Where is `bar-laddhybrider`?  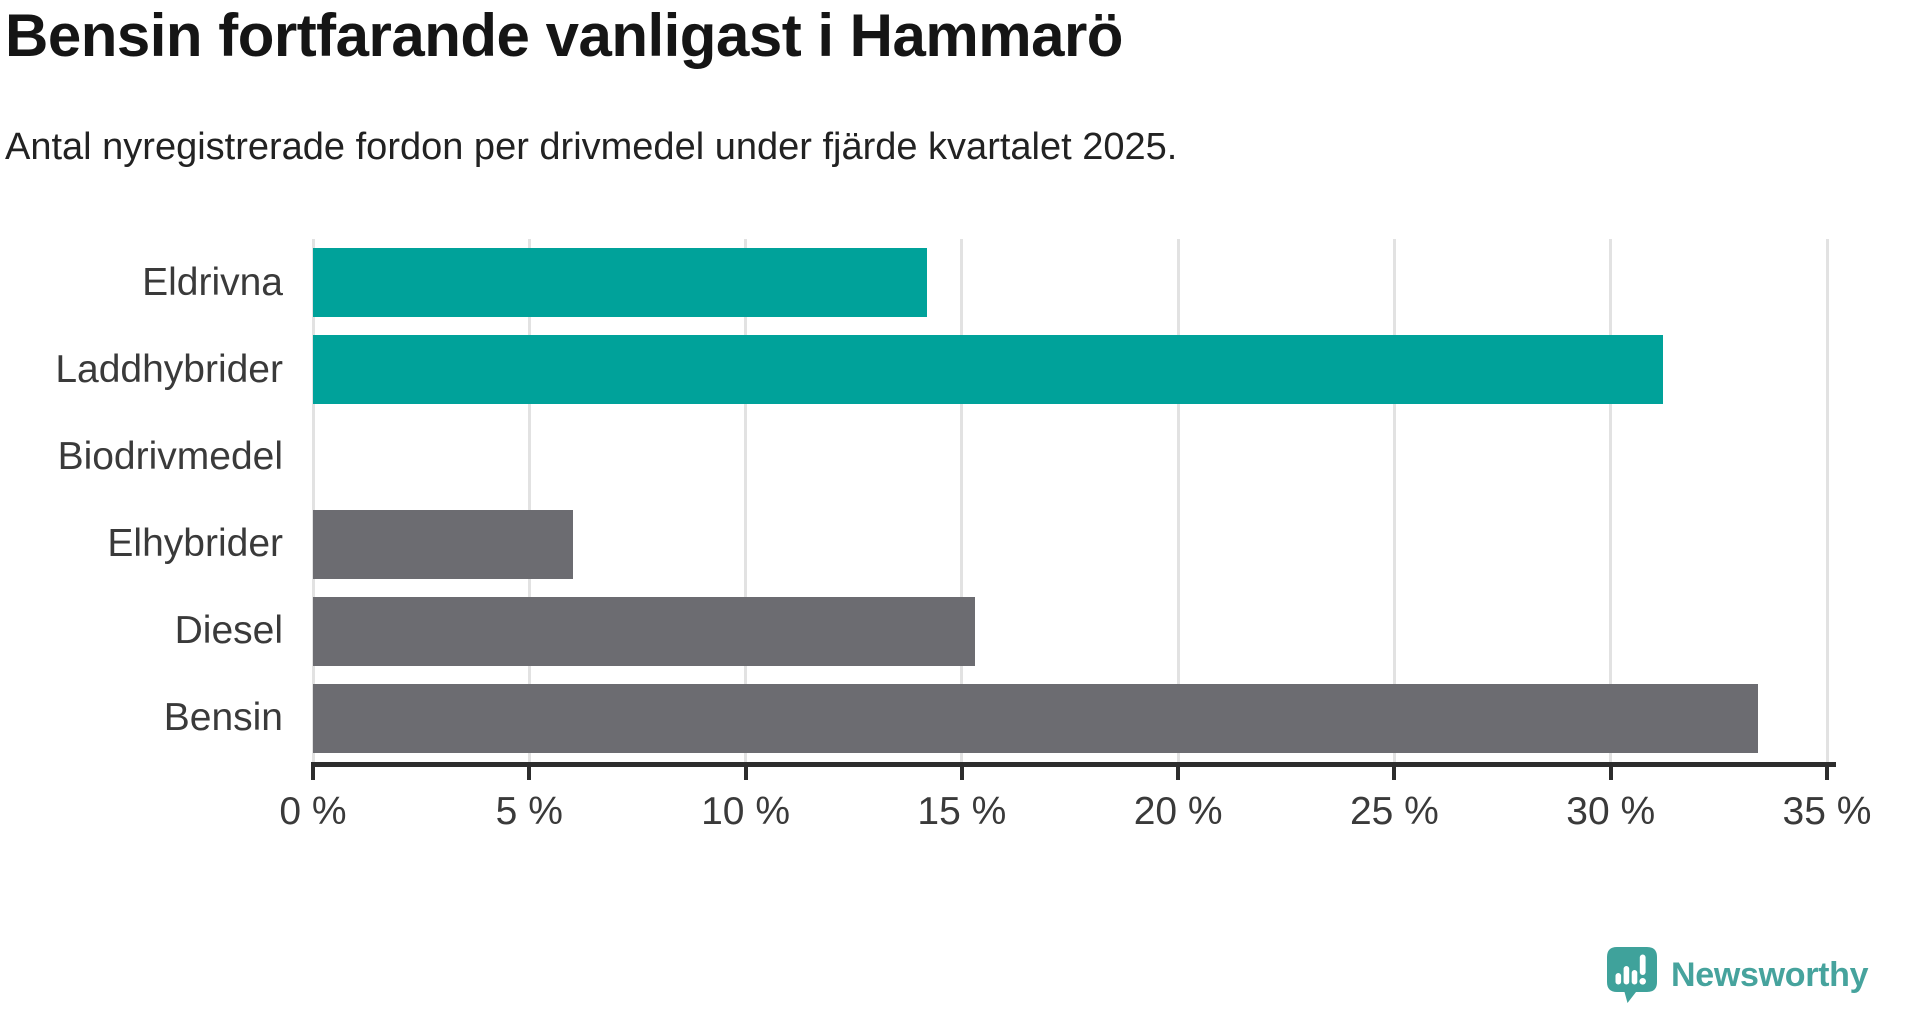 bar-laddhybrider is located at coordinates (988, 370).